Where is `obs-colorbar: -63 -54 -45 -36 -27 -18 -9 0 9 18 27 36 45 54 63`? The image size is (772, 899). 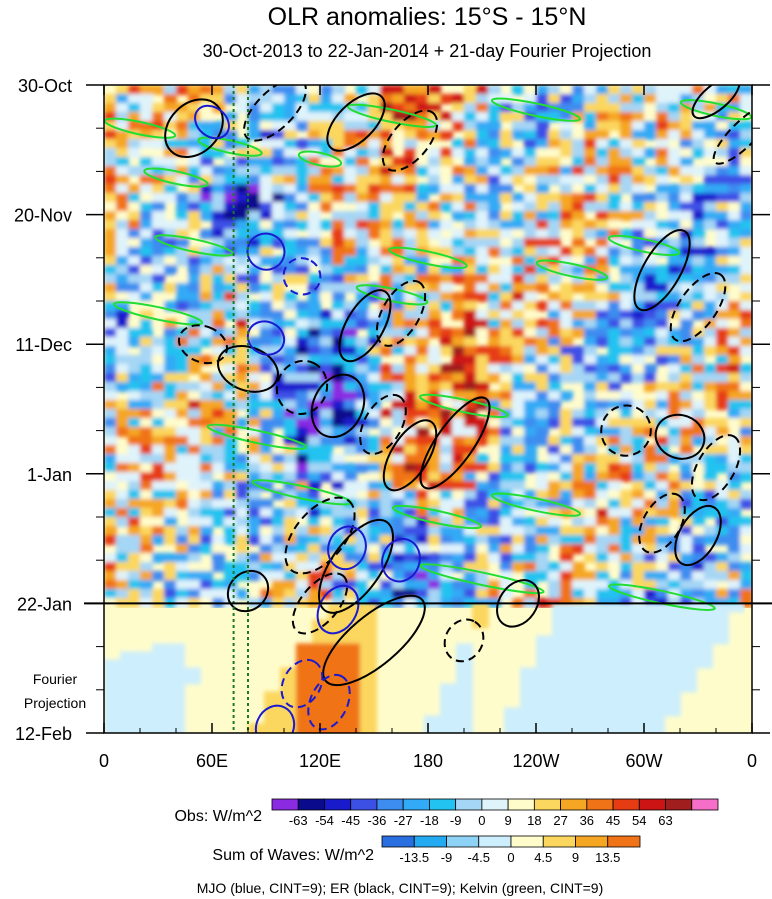 obs-colorbar: -63 -54 -45 -36 -27 -18 -9 0 9 18 27 36 45 54 63 is located at coordinates (495, 813).